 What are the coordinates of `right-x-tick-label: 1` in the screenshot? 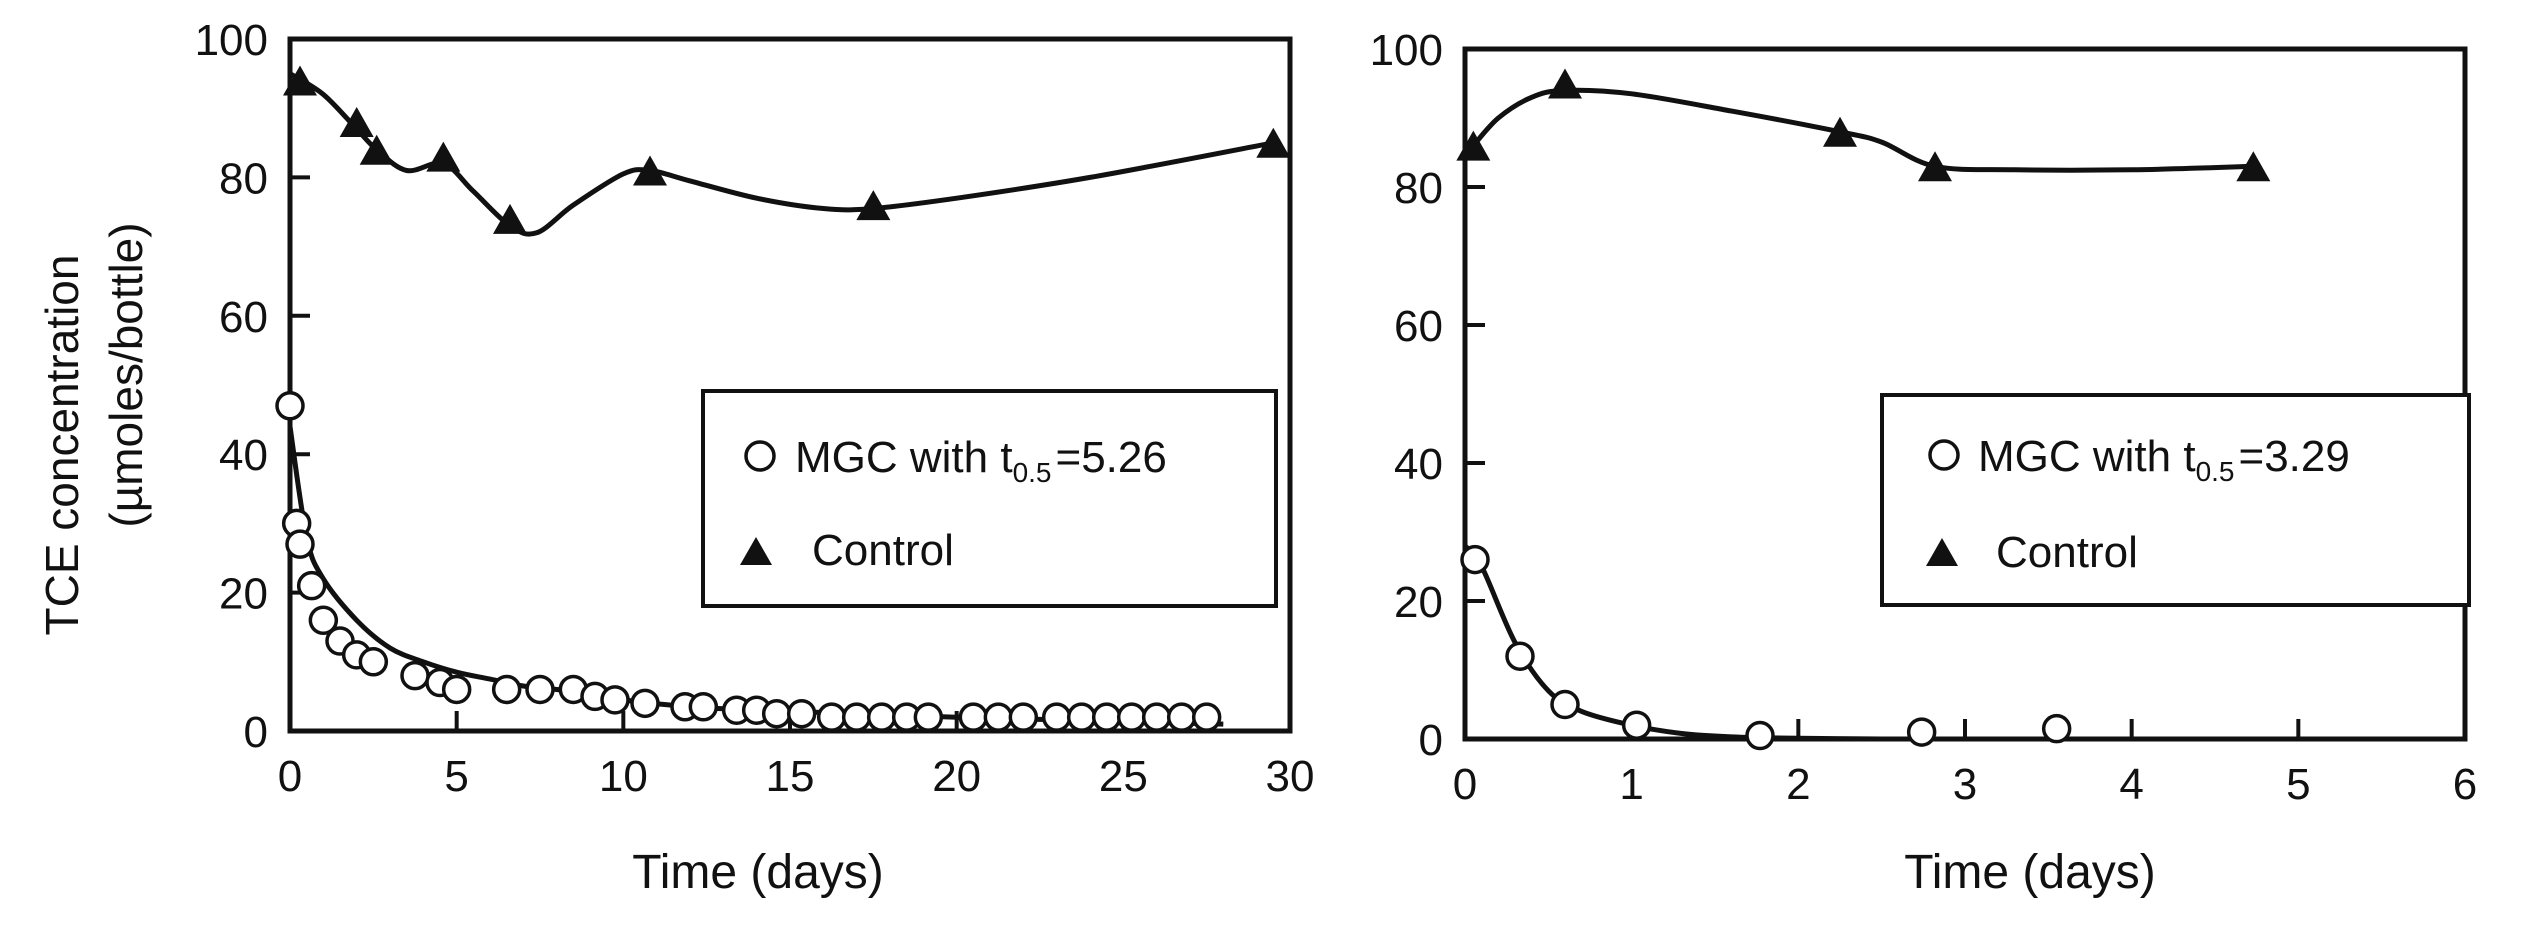 It's located at (1631, 784).